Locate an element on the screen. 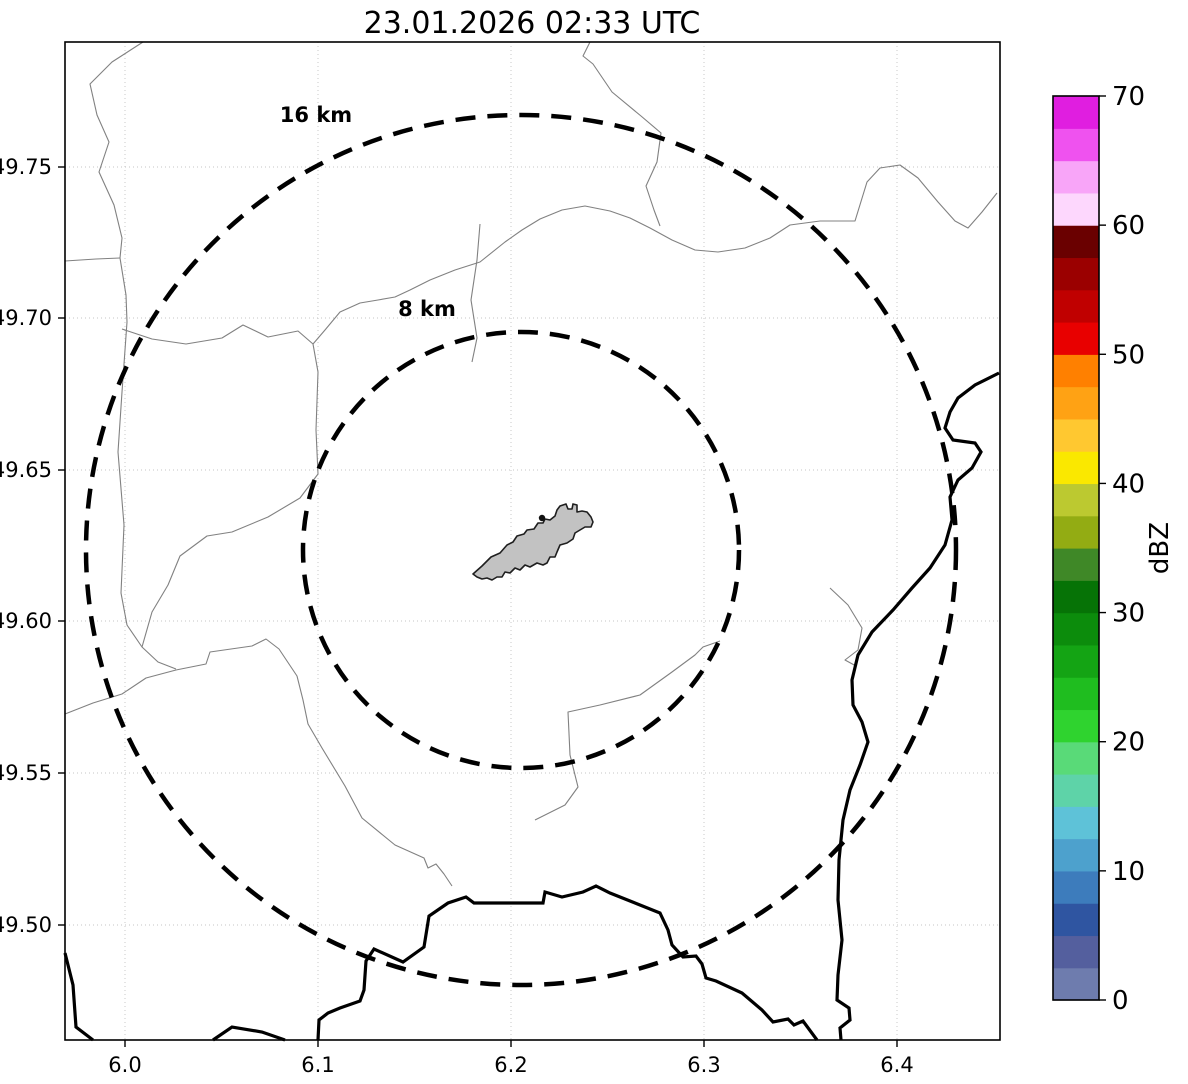 Image resolution: width=1188 pixels, height=1084 pixels. colorbar-tick-label: 20 is located at coordinates (1128, 743).